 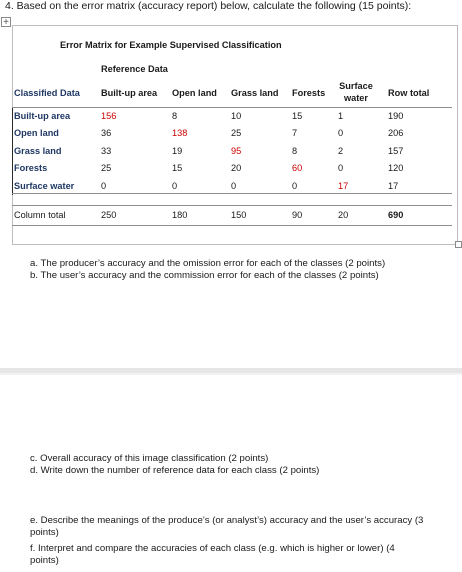 What do you see at coordinates (106, 133) in the screenshot?
I see `table-cell: 36` at bounding box center [106, 133].